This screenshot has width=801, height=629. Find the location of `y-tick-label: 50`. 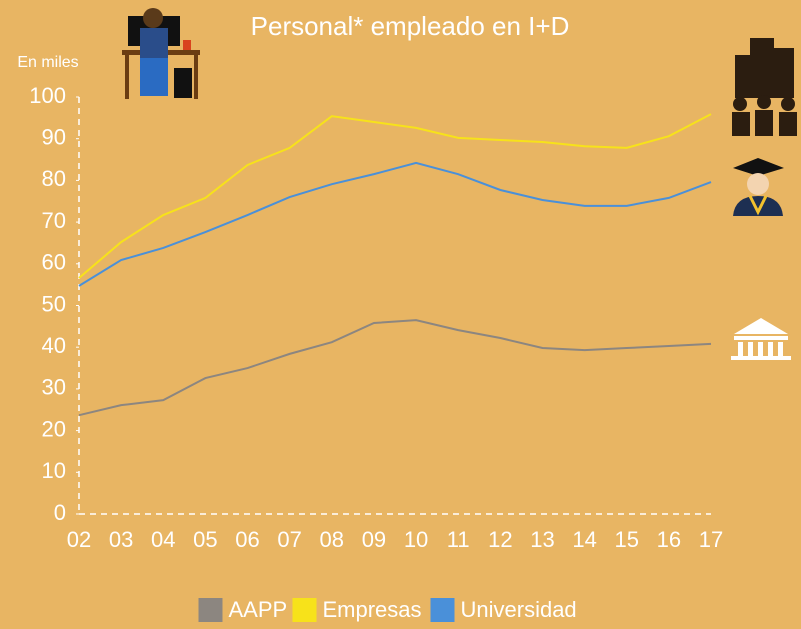

y-tick-label: 50 is located at coordinates (54, 303).